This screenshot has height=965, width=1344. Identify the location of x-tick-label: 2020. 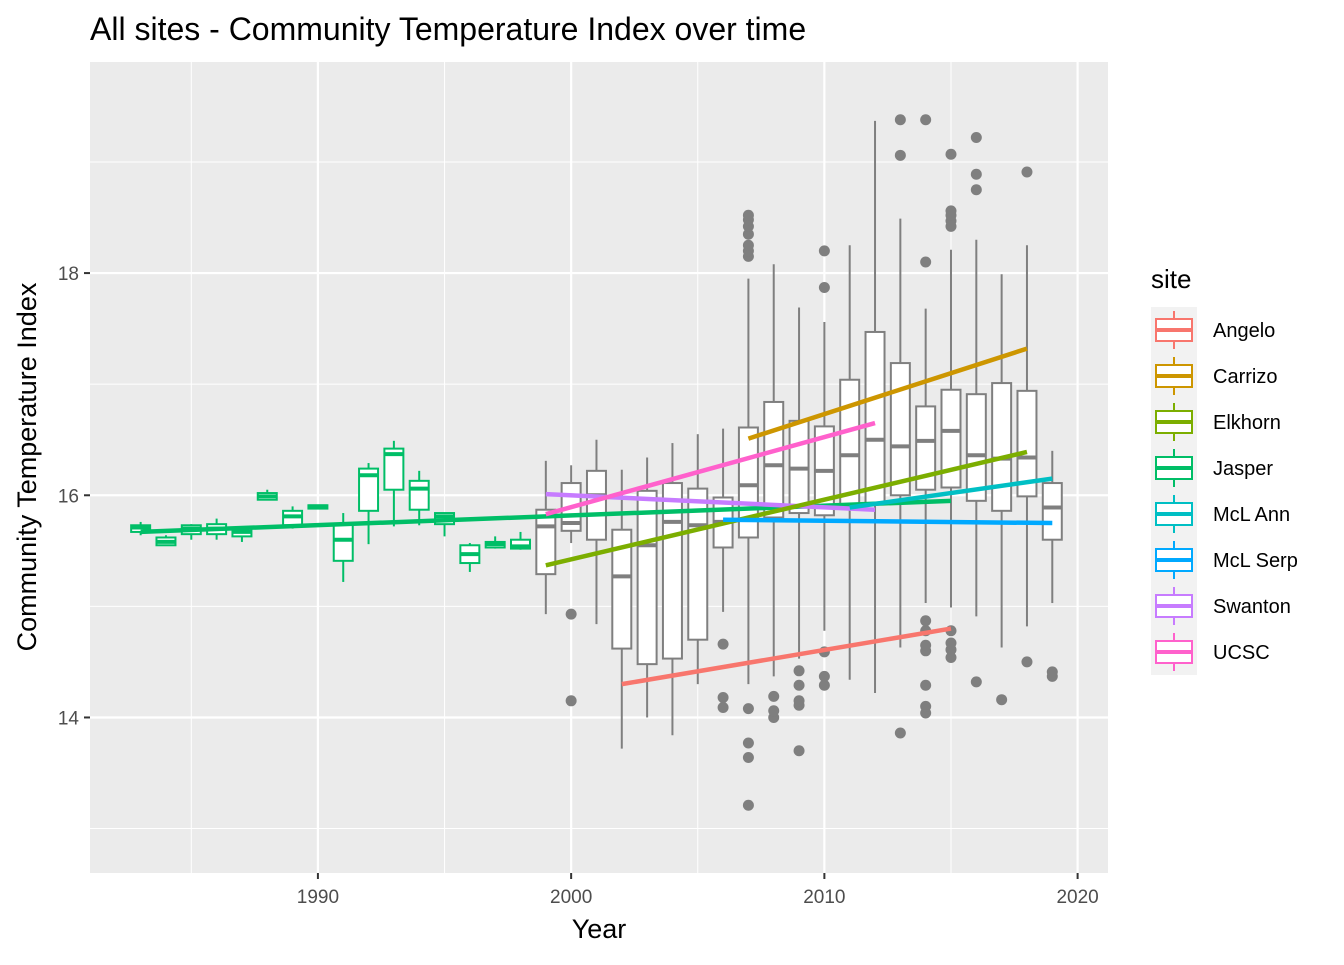
(1077, 897).